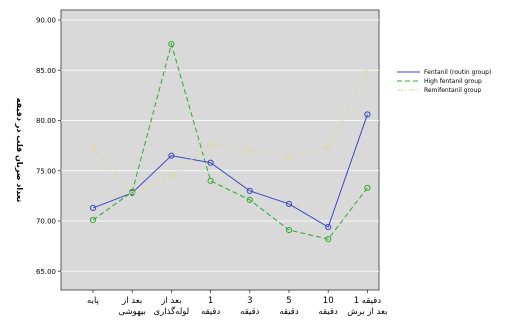  I want to click on x-tick-label: لوله‌گذاری, so click(172, 311).